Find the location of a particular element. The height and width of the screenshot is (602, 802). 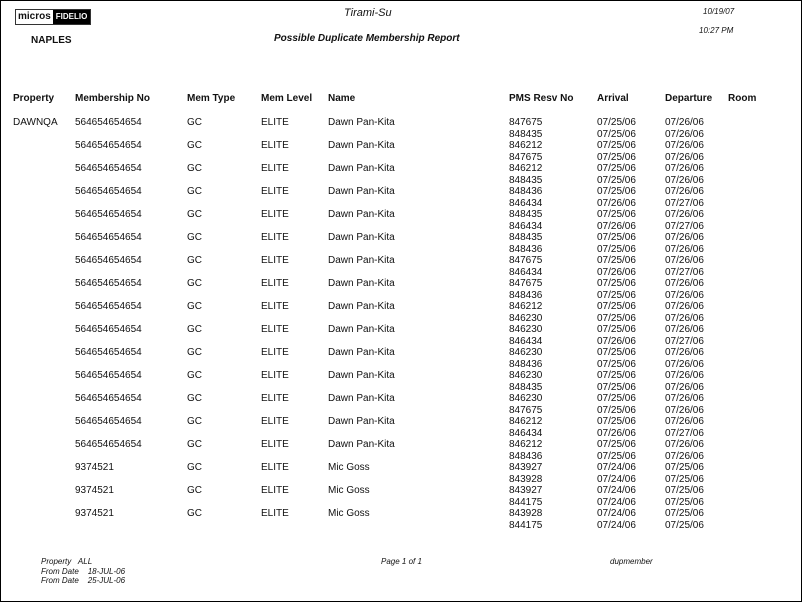

name-cell: Mic Goss is located at coordinates (349, 513).